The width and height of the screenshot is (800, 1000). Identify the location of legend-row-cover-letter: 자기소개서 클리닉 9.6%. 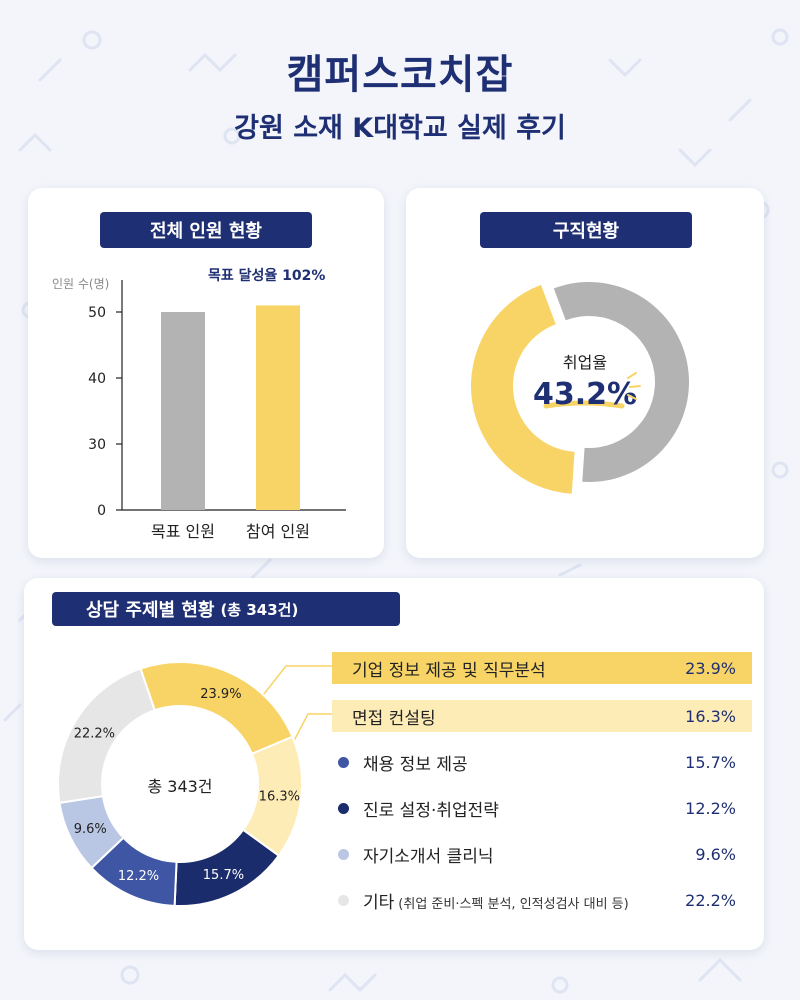
(542, 854).